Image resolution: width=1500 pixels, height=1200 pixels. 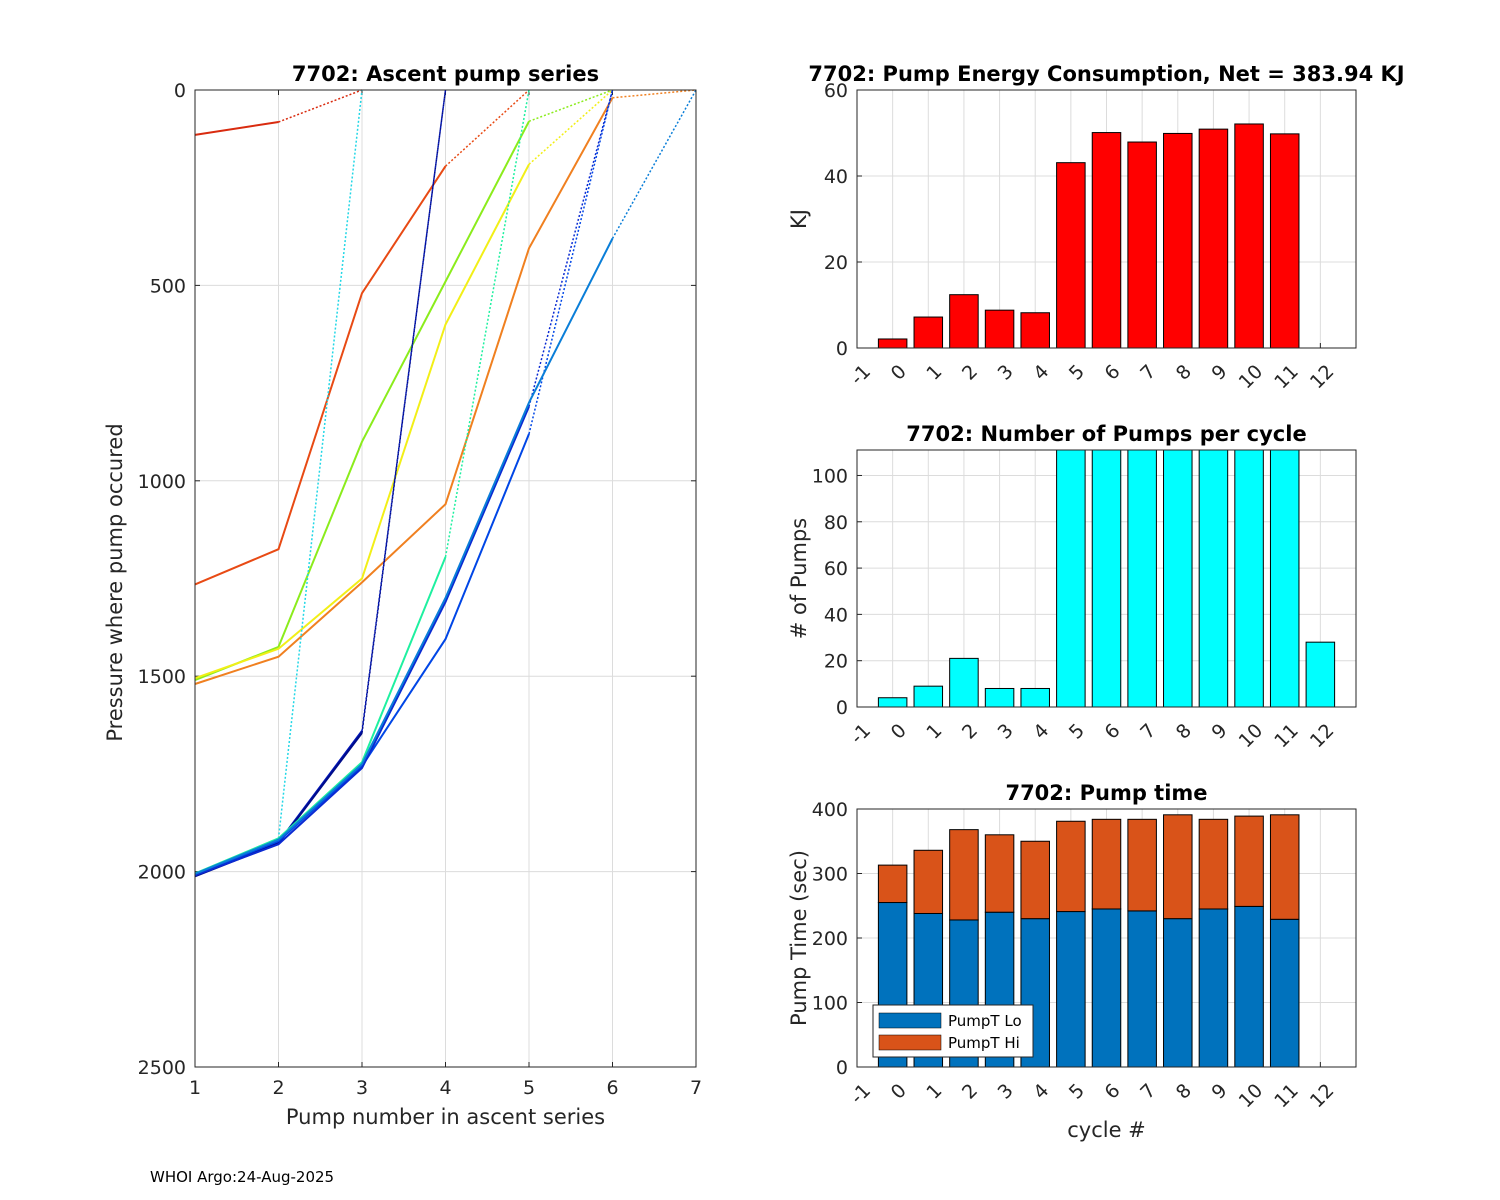 I want to click on x-tick-label: 9, so click(x=1219, y=732).